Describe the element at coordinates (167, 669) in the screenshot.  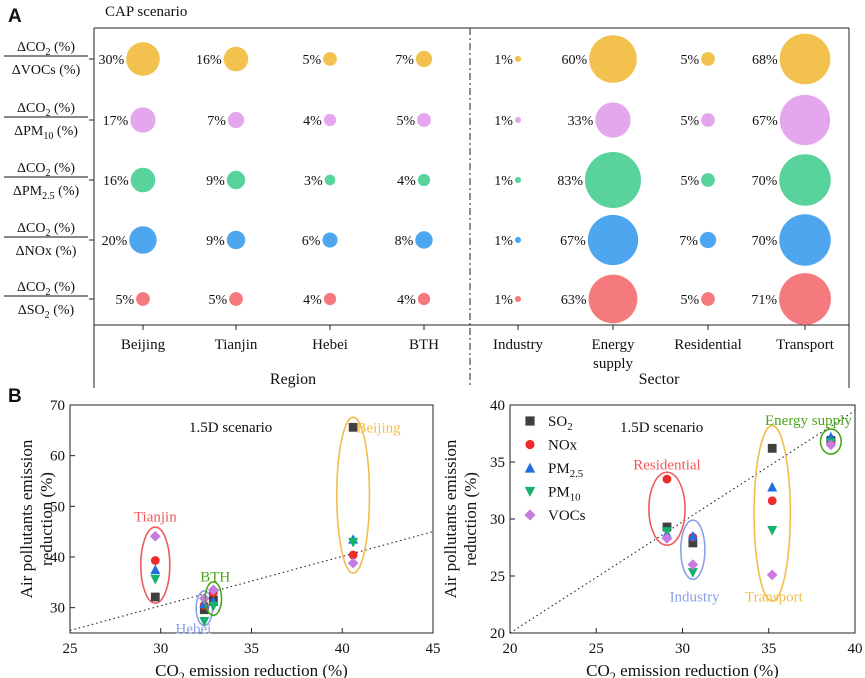
I see `text-part: CO` at that location.